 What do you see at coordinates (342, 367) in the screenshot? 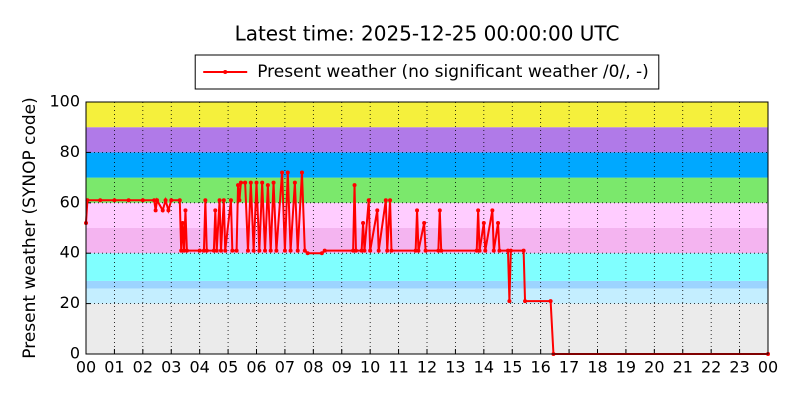
I see `x-tick-label: 09` at bounding box center [342, 367].